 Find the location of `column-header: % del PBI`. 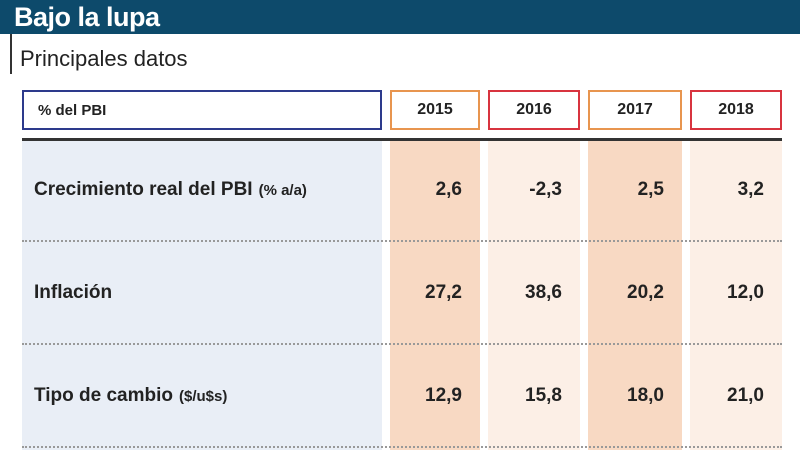

column-header: % del PBI is located at coordinates (202, 110).